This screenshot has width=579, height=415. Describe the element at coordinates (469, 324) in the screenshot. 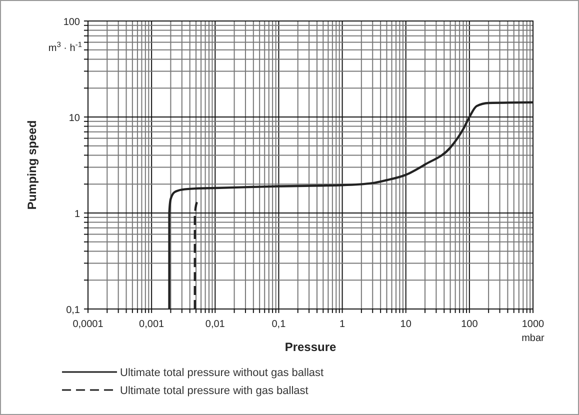

I see `x-tick-label: 100` at that location.